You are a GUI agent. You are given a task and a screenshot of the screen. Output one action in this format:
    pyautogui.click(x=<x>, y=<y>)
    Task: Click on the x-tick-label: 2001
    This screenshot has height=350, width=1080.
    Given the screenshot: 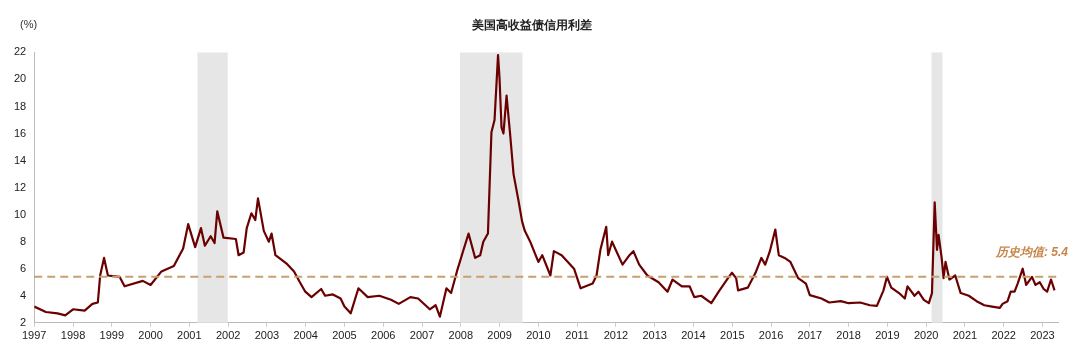 What is the action you would take?
    pyautogui.click(x=189, y=335)
    